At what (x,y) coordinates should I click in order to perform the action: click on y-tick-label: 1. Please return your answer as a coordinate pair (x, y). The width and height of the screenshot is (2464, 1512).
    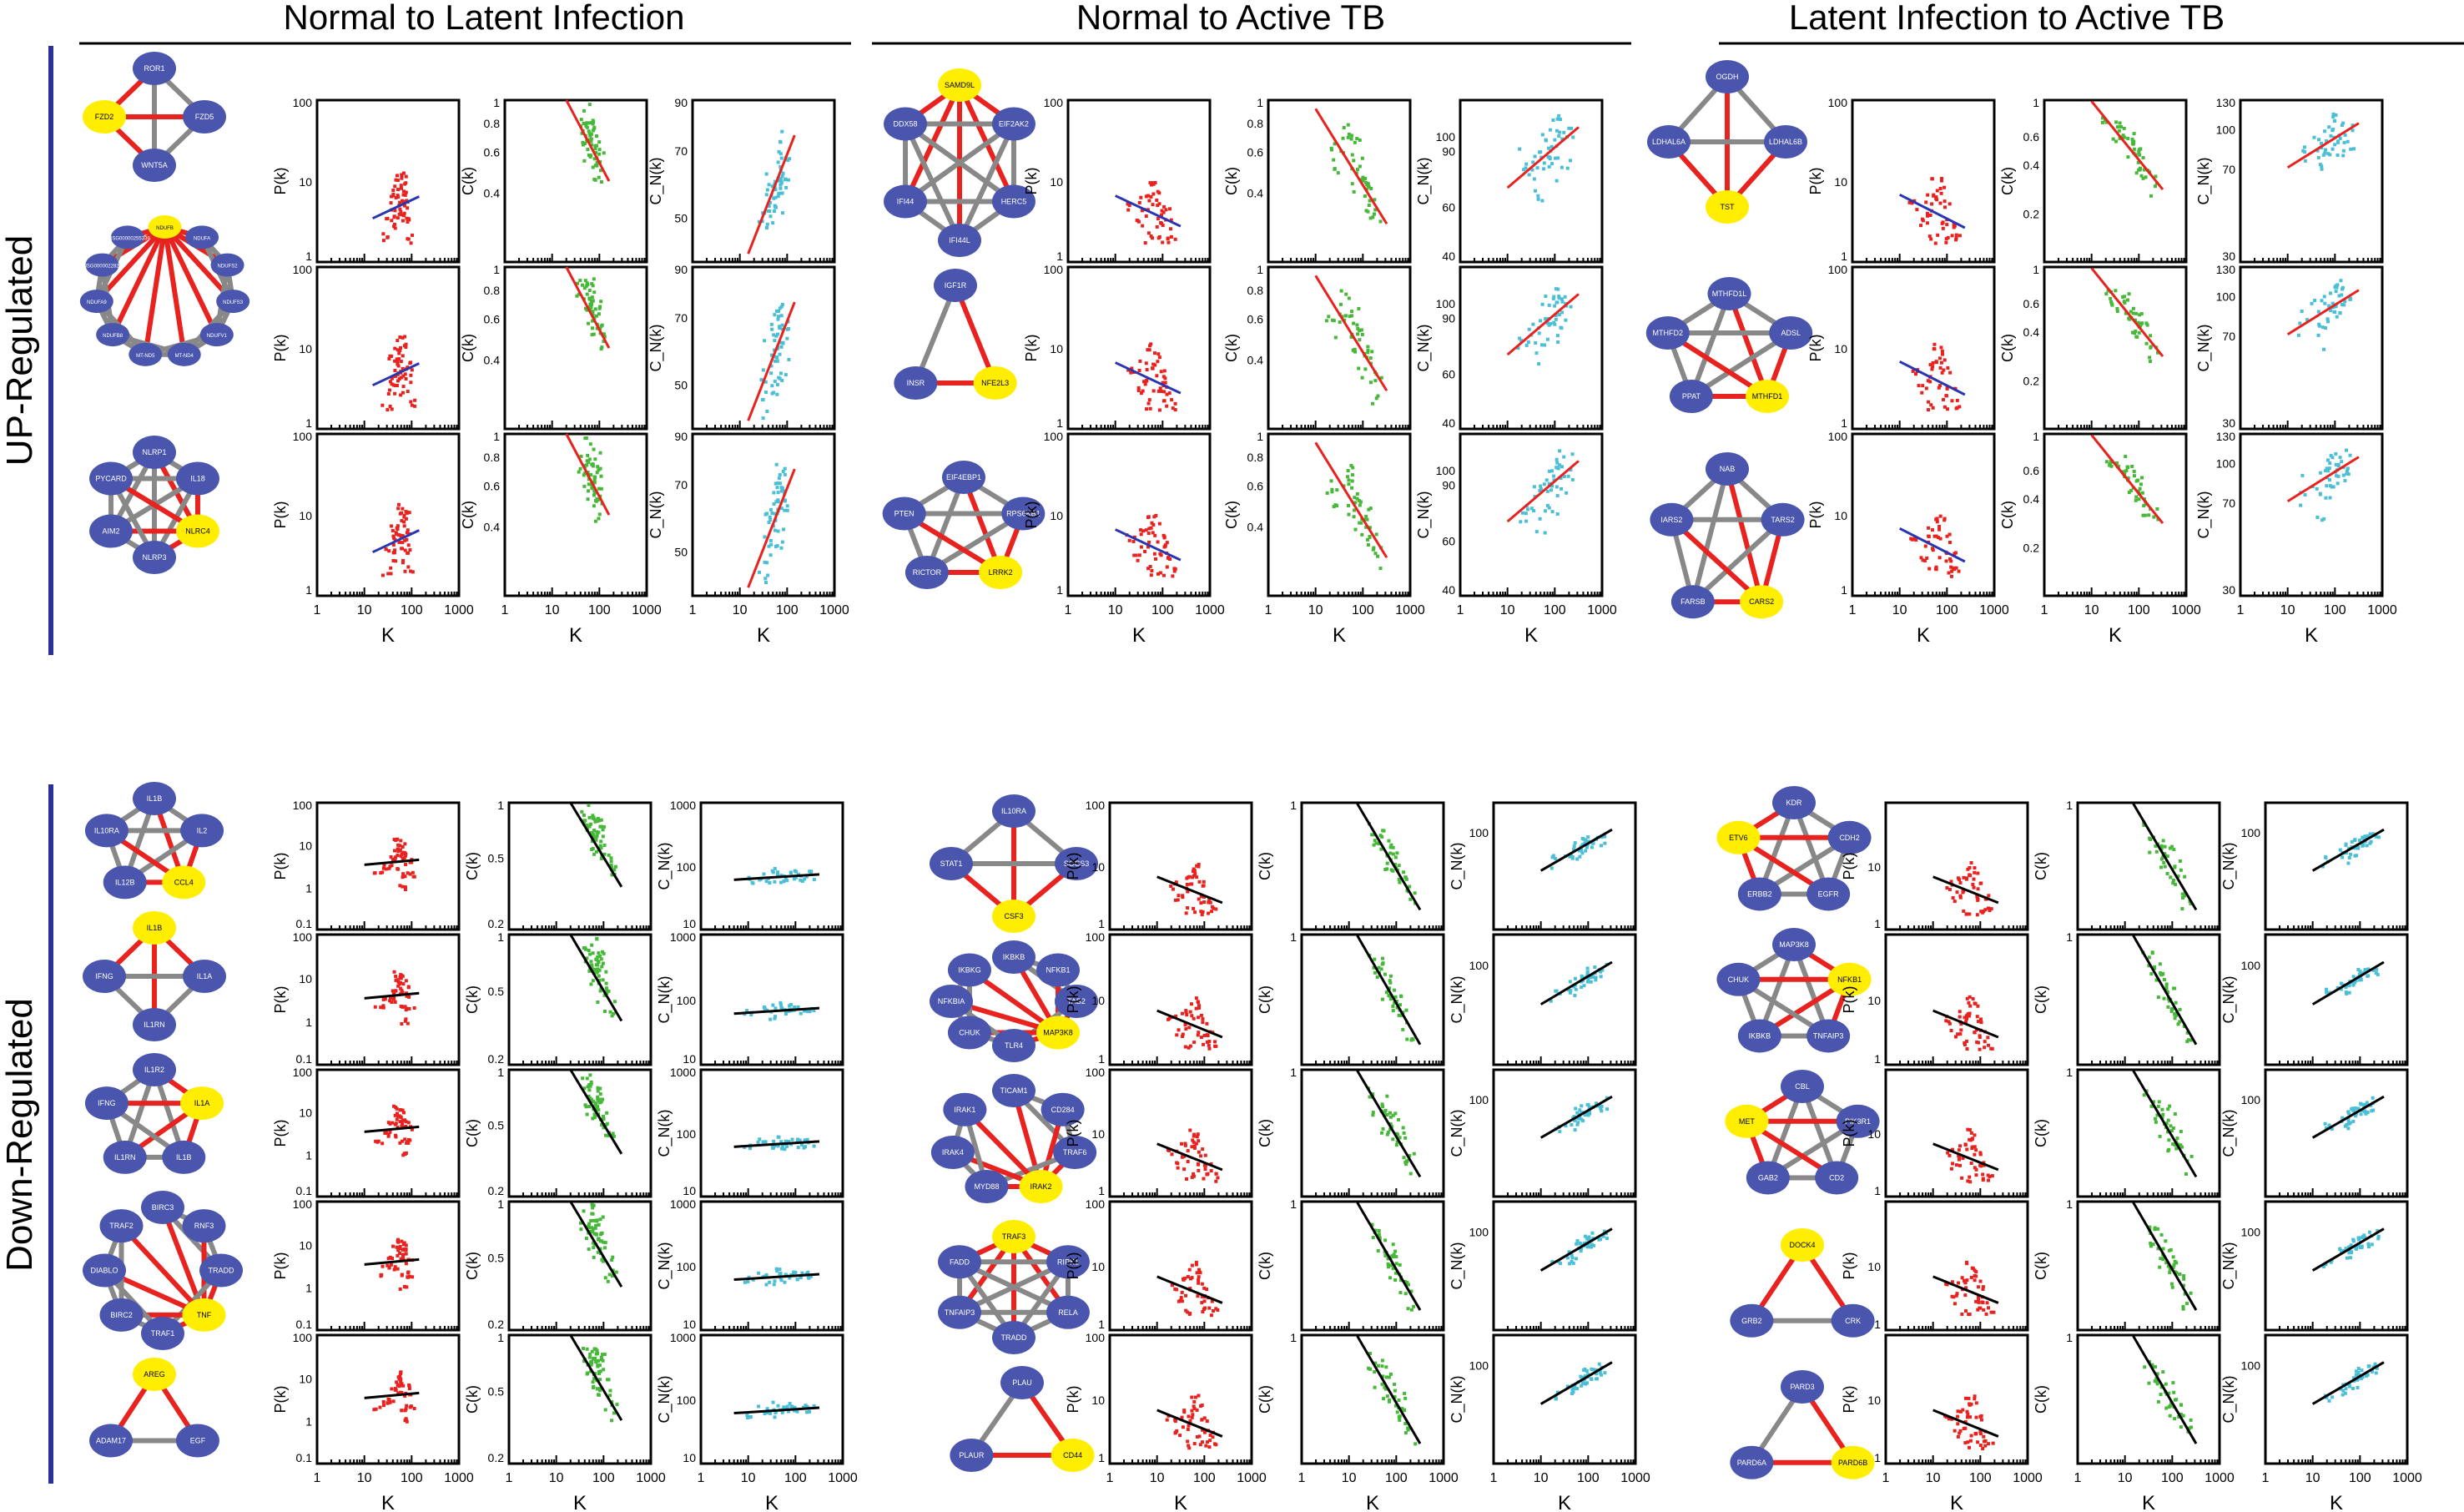
    Looking at the image, I should click on (308, 1155).